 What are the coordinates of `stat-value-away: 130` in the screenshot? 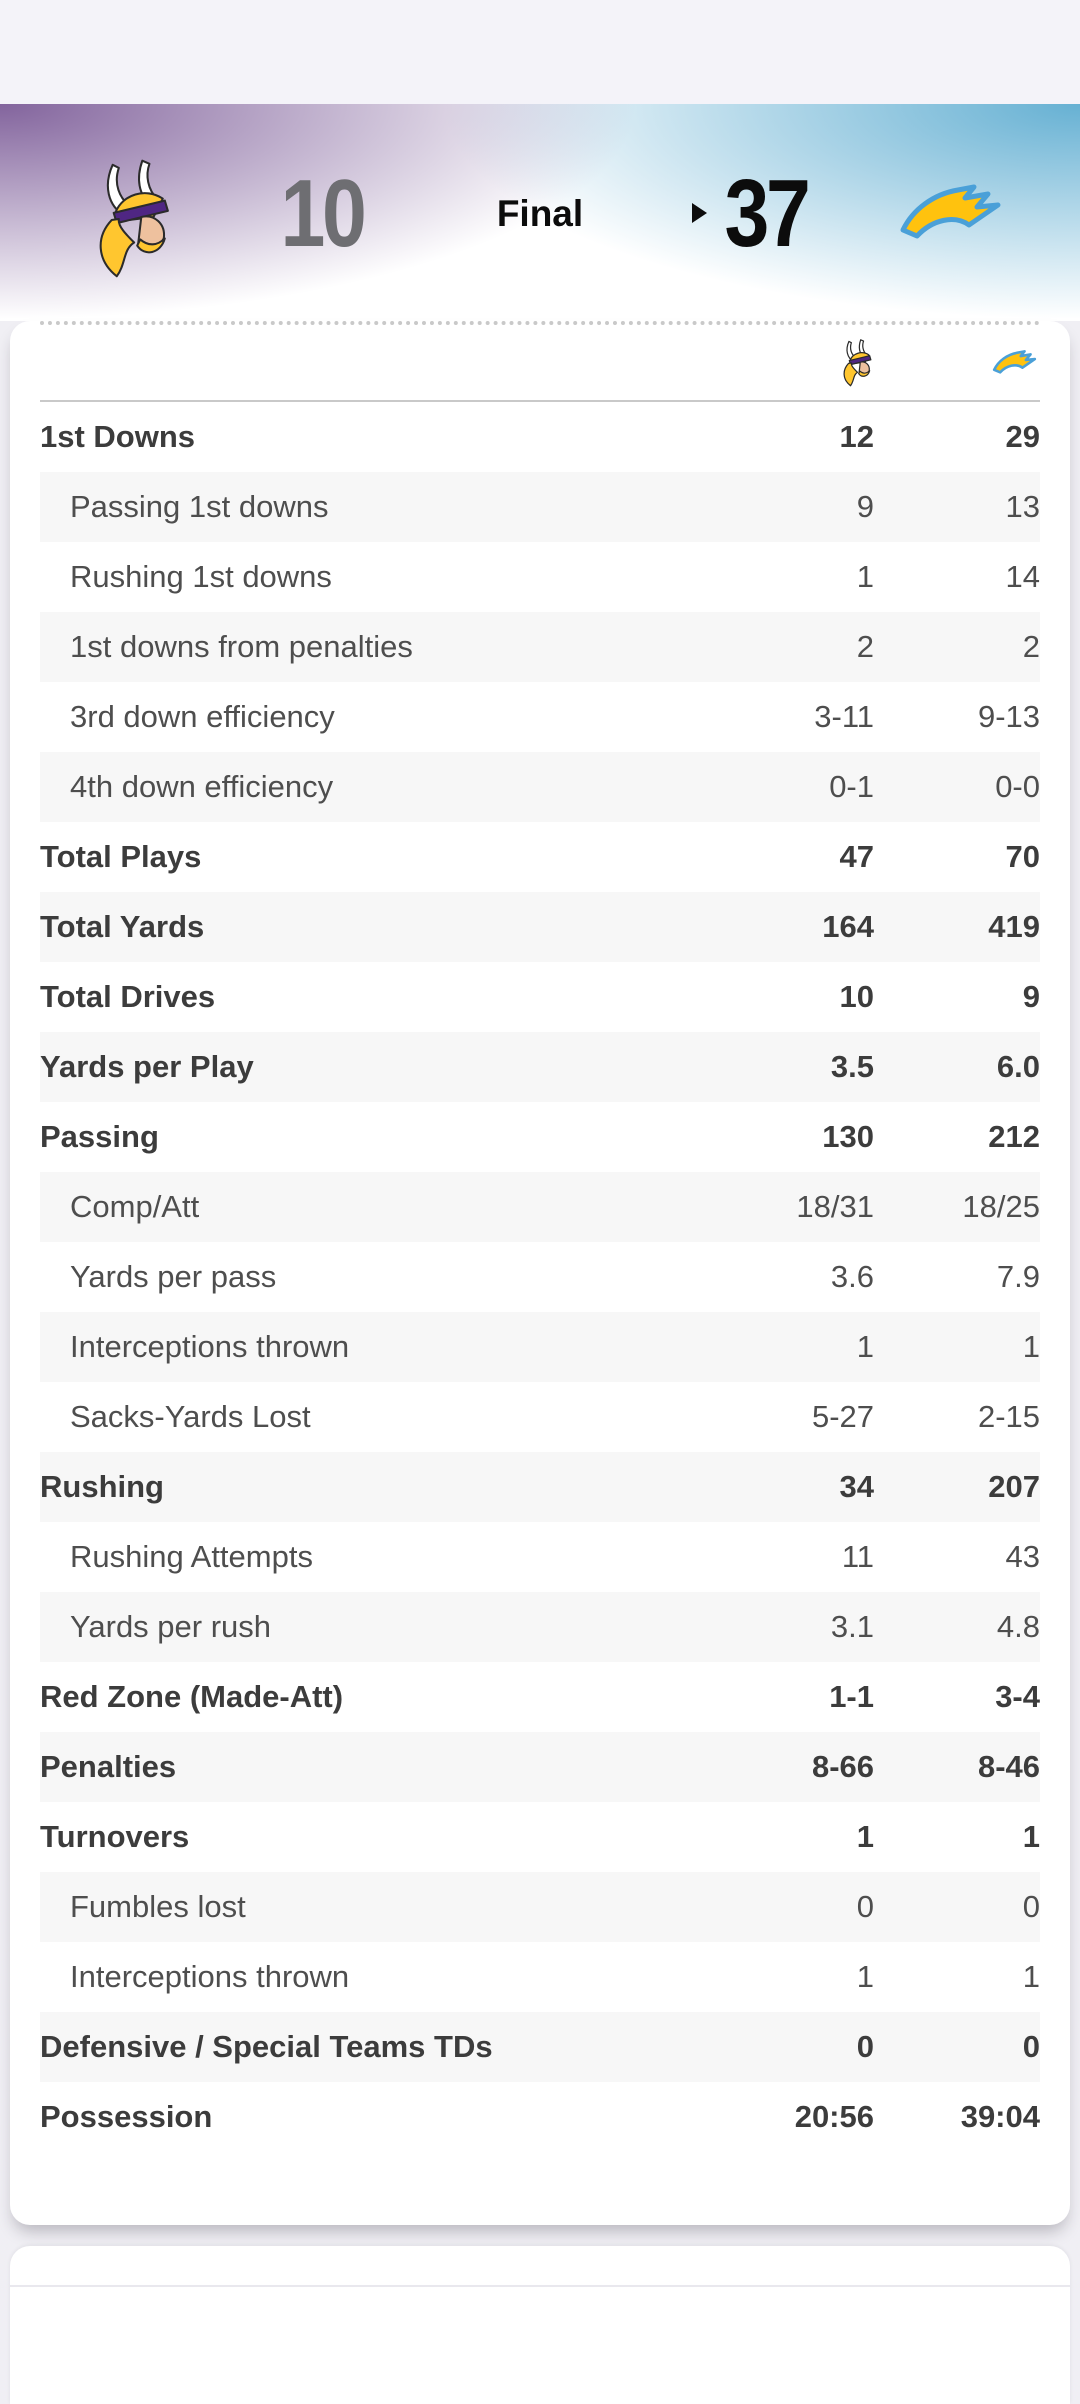 It's located at (848, 1136).